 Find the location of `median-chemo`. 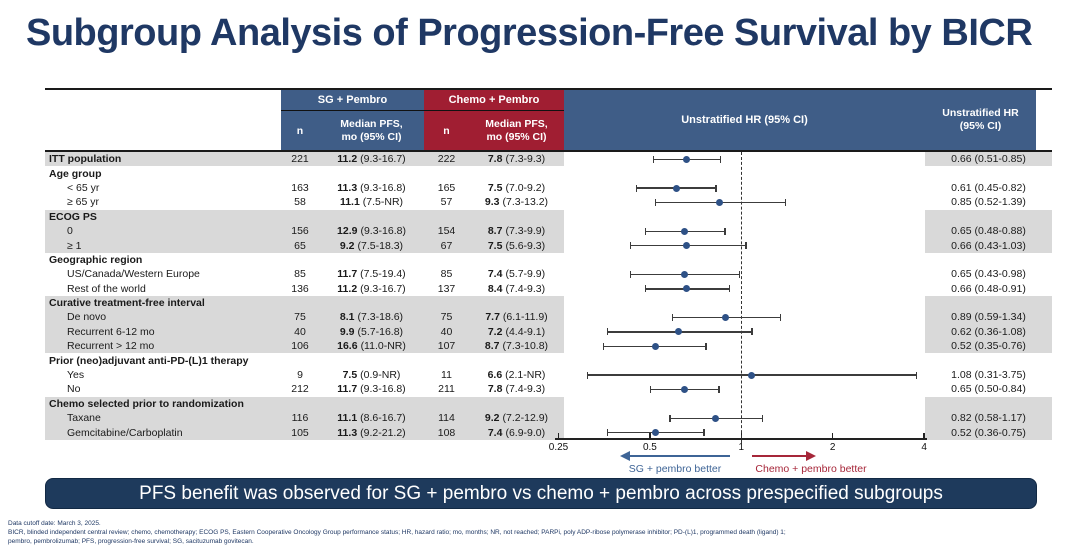

median-chemo is located at coordinates (516, 260).